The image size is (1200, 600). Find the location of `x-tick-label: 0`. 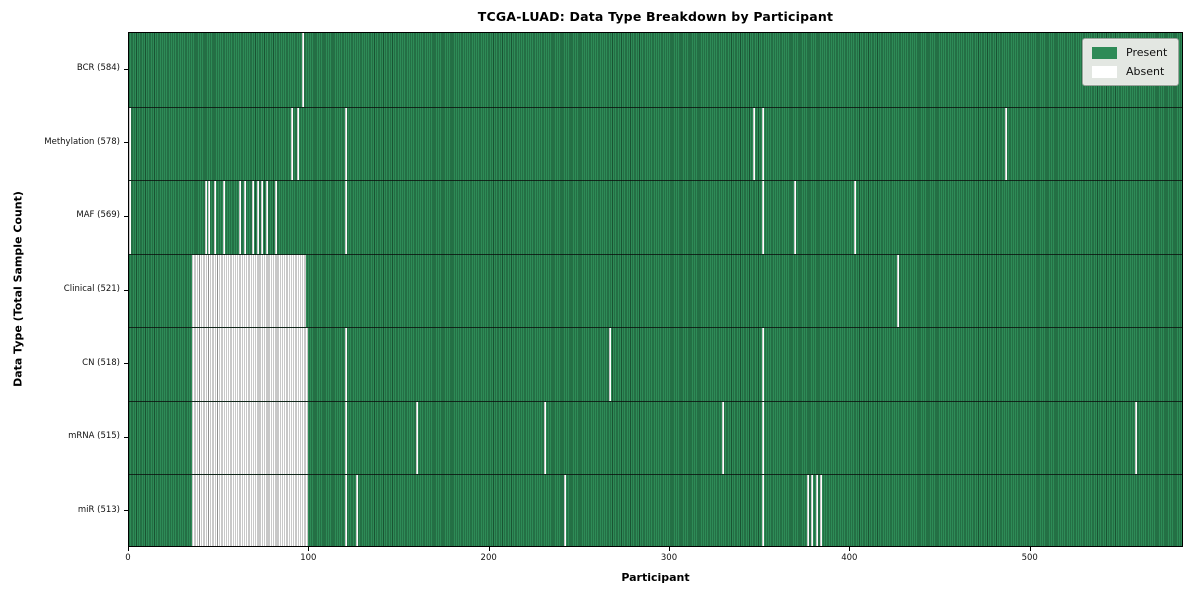

x-tick-label: 0 is located at coordinates (128, 558).